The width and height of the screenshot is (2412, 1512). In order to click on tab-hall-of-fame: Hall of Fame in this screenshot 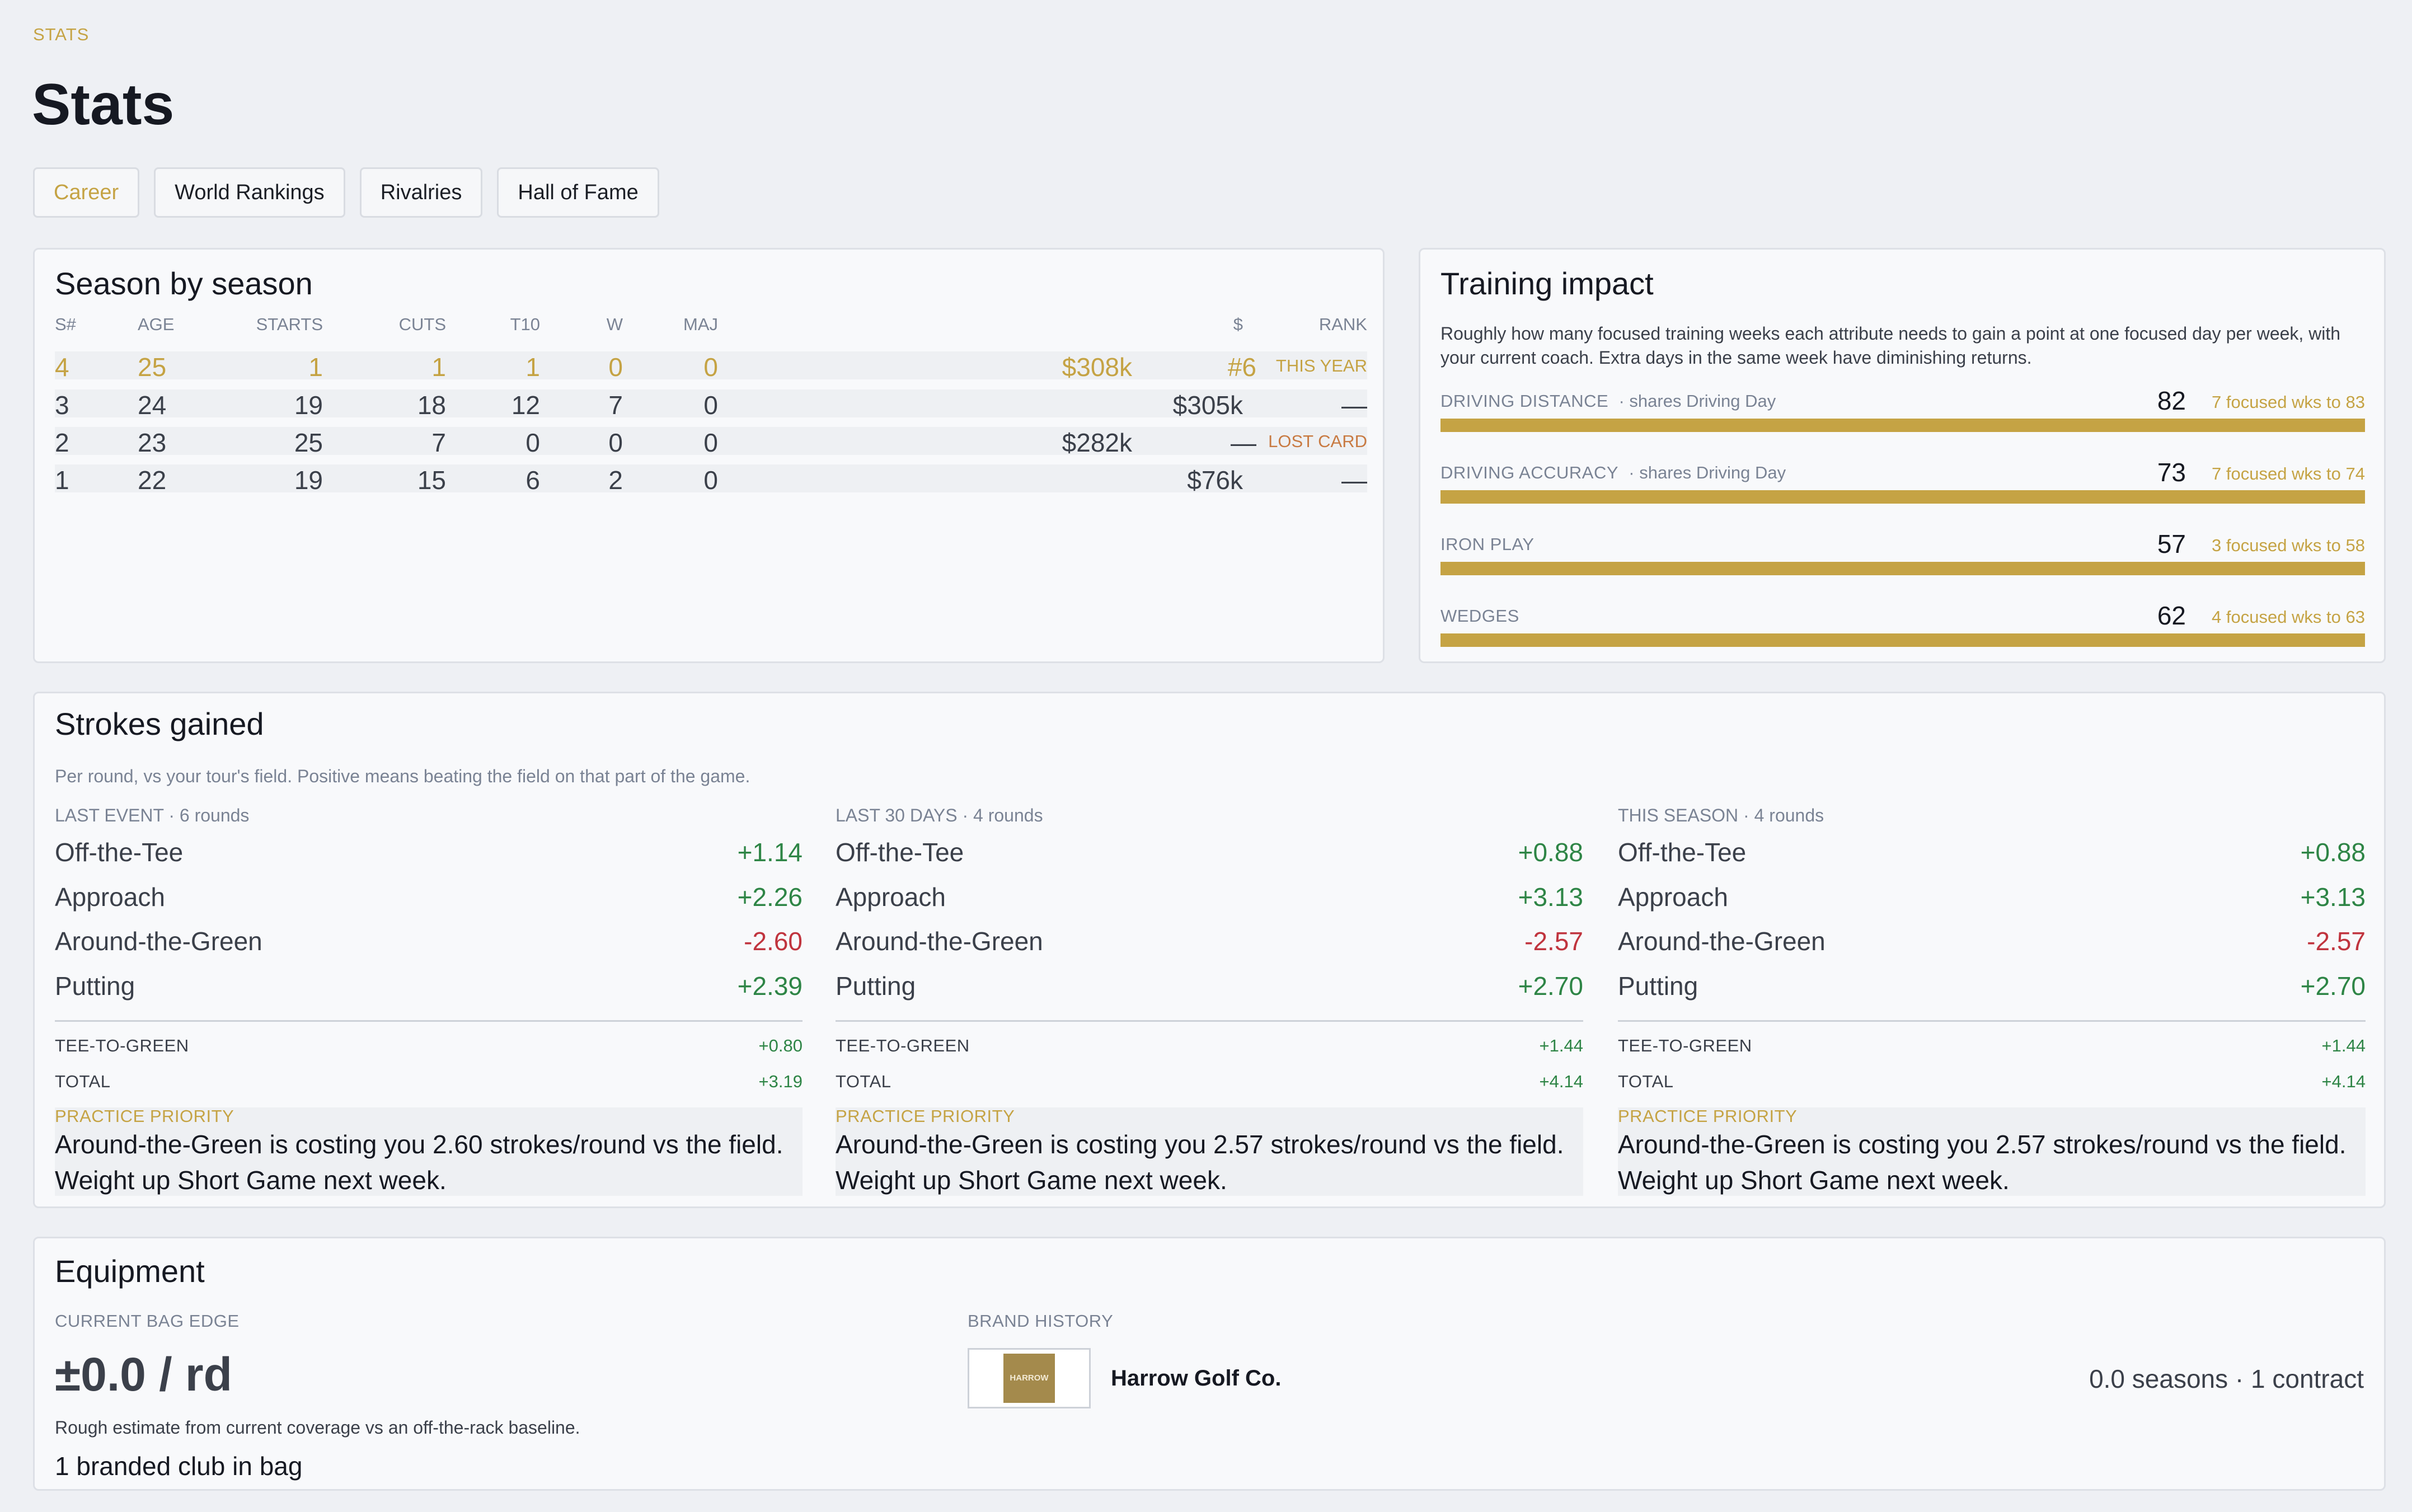, I will do `click(578, 192)`.